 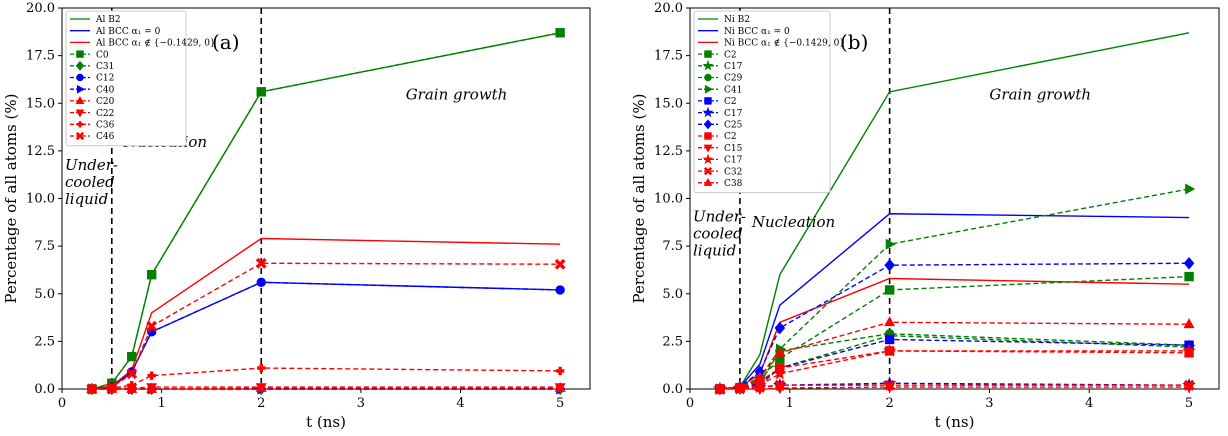 I want to click on x-tick-label: 3, so click(x=361, y=403).